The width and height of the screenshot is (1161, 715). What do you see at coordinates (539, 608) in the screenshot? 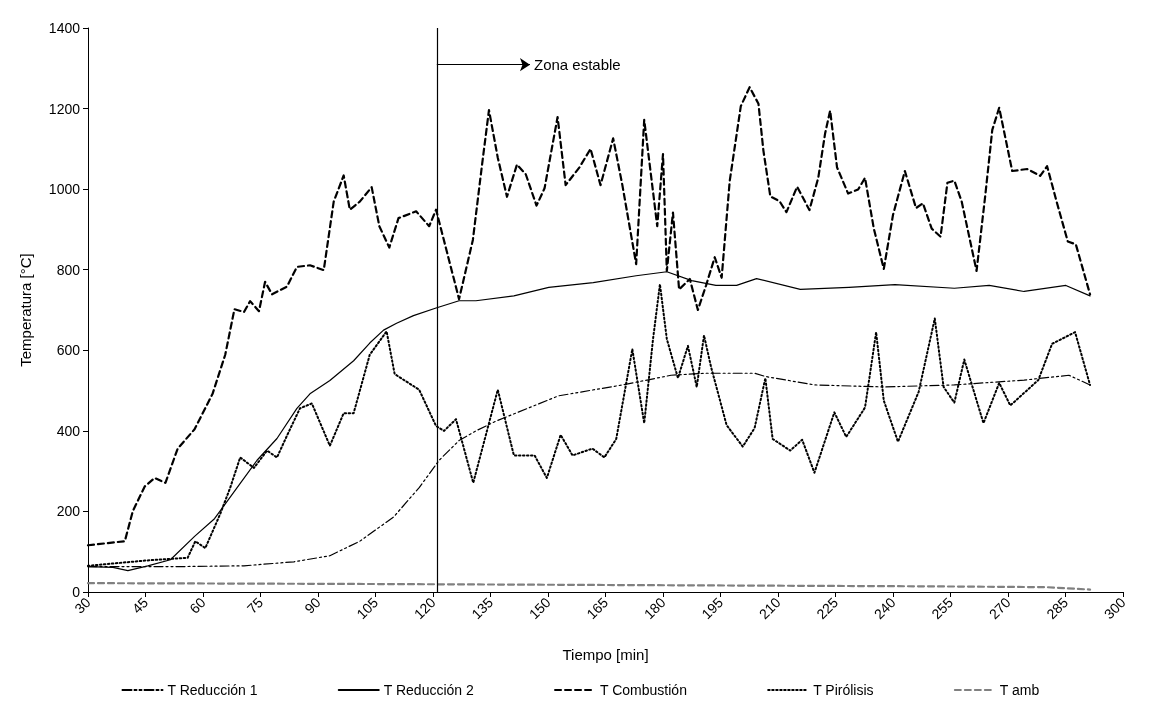
I see `x-tick-label: 150` at bounding box center [539, 608].